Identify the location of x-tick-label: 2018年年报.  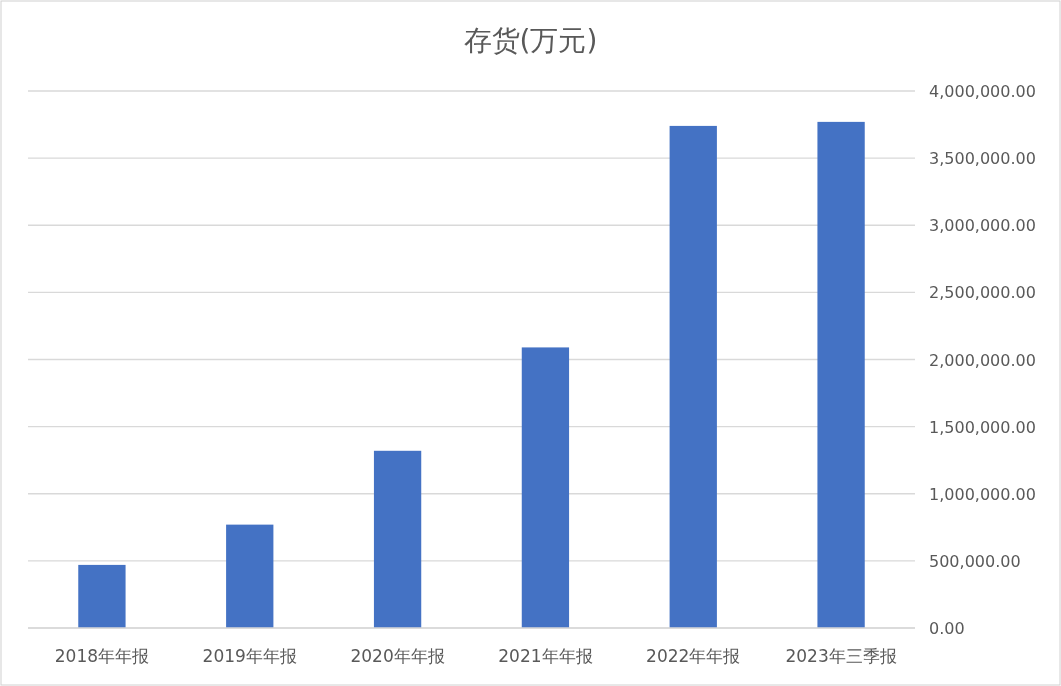
(102, 656).